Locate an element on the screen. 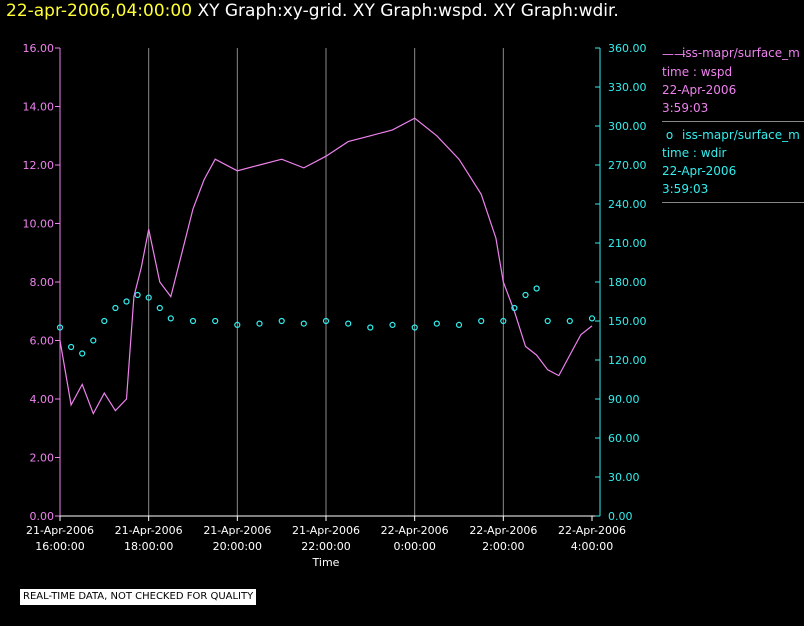  y-left-tick-label: 12.00 is located at coordinates (39, 165).